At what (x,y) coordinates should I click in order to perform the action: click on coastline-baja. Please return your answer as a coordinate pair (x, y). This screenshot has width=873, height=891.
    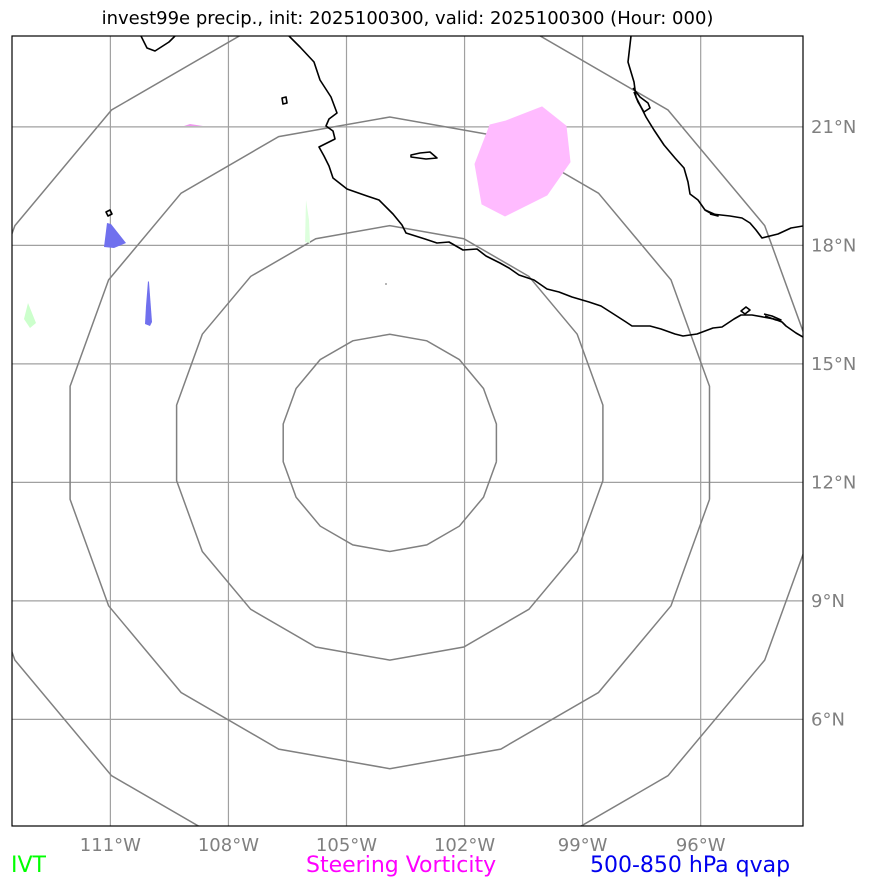
    Looking at the image, I should click on (158, 44).